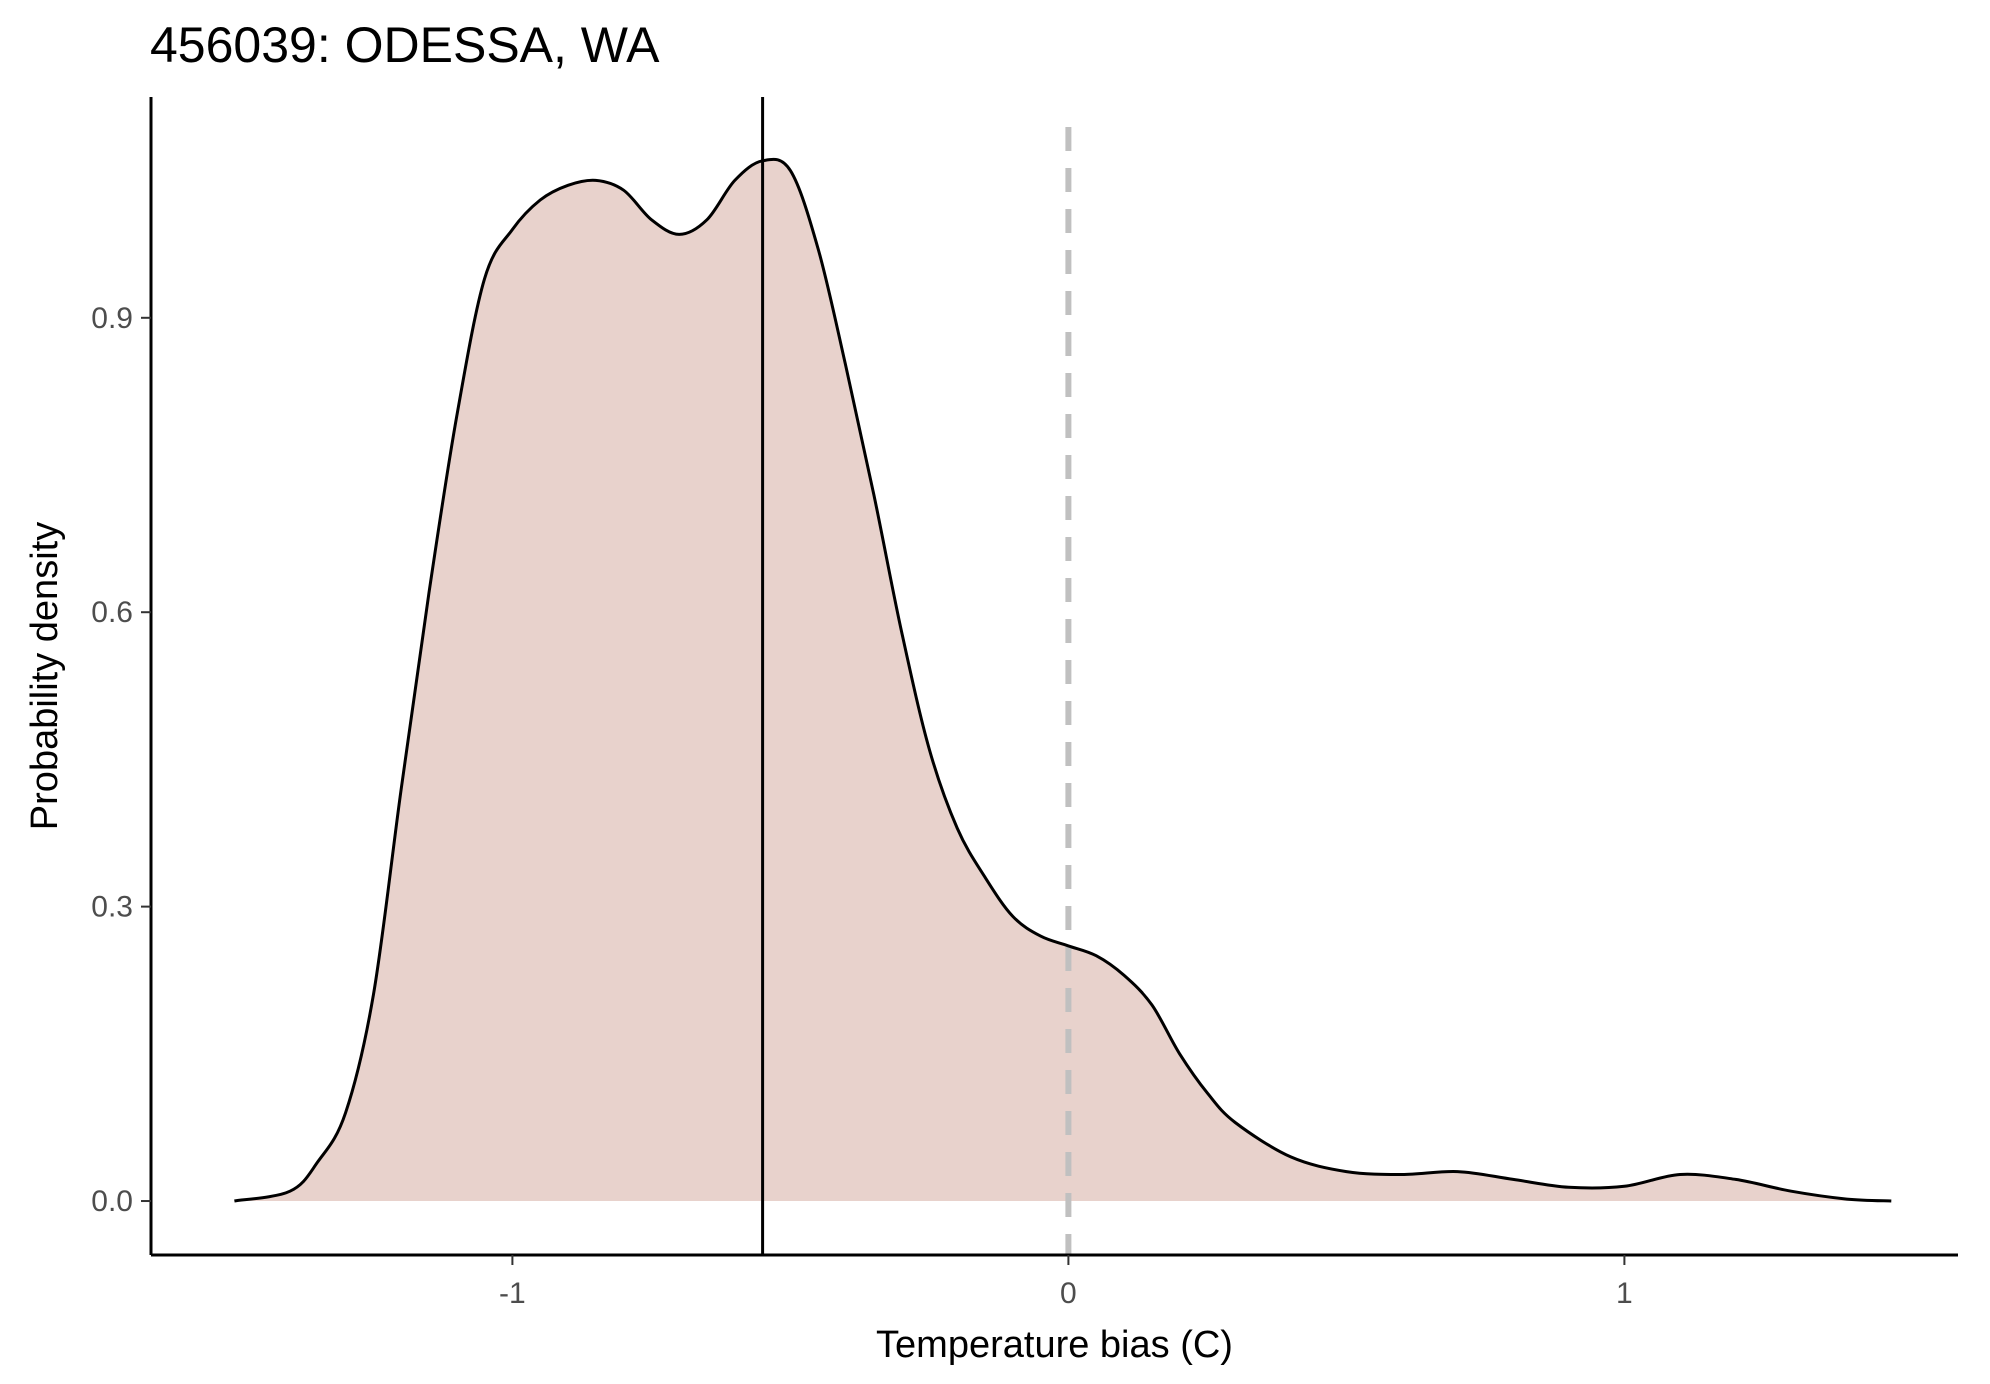 Image resolution: width=1990 pixels, height=1384 pixels. I want to click on y-axis-ticks: 0.0 0.3 0.6 0.9, so click(121, 760).